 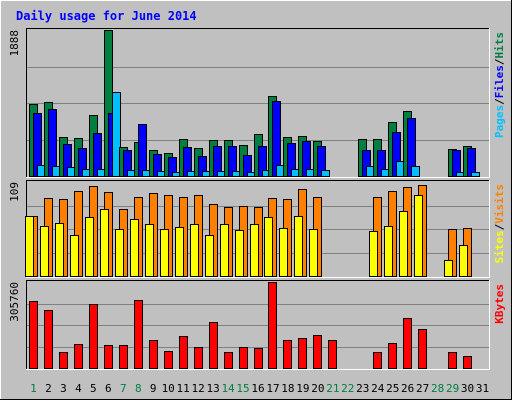 What do you see at coordinates (422, 388) in the screenshot?
I see `x-tick-label-day-27: 27` at bounding box center [422, 388].